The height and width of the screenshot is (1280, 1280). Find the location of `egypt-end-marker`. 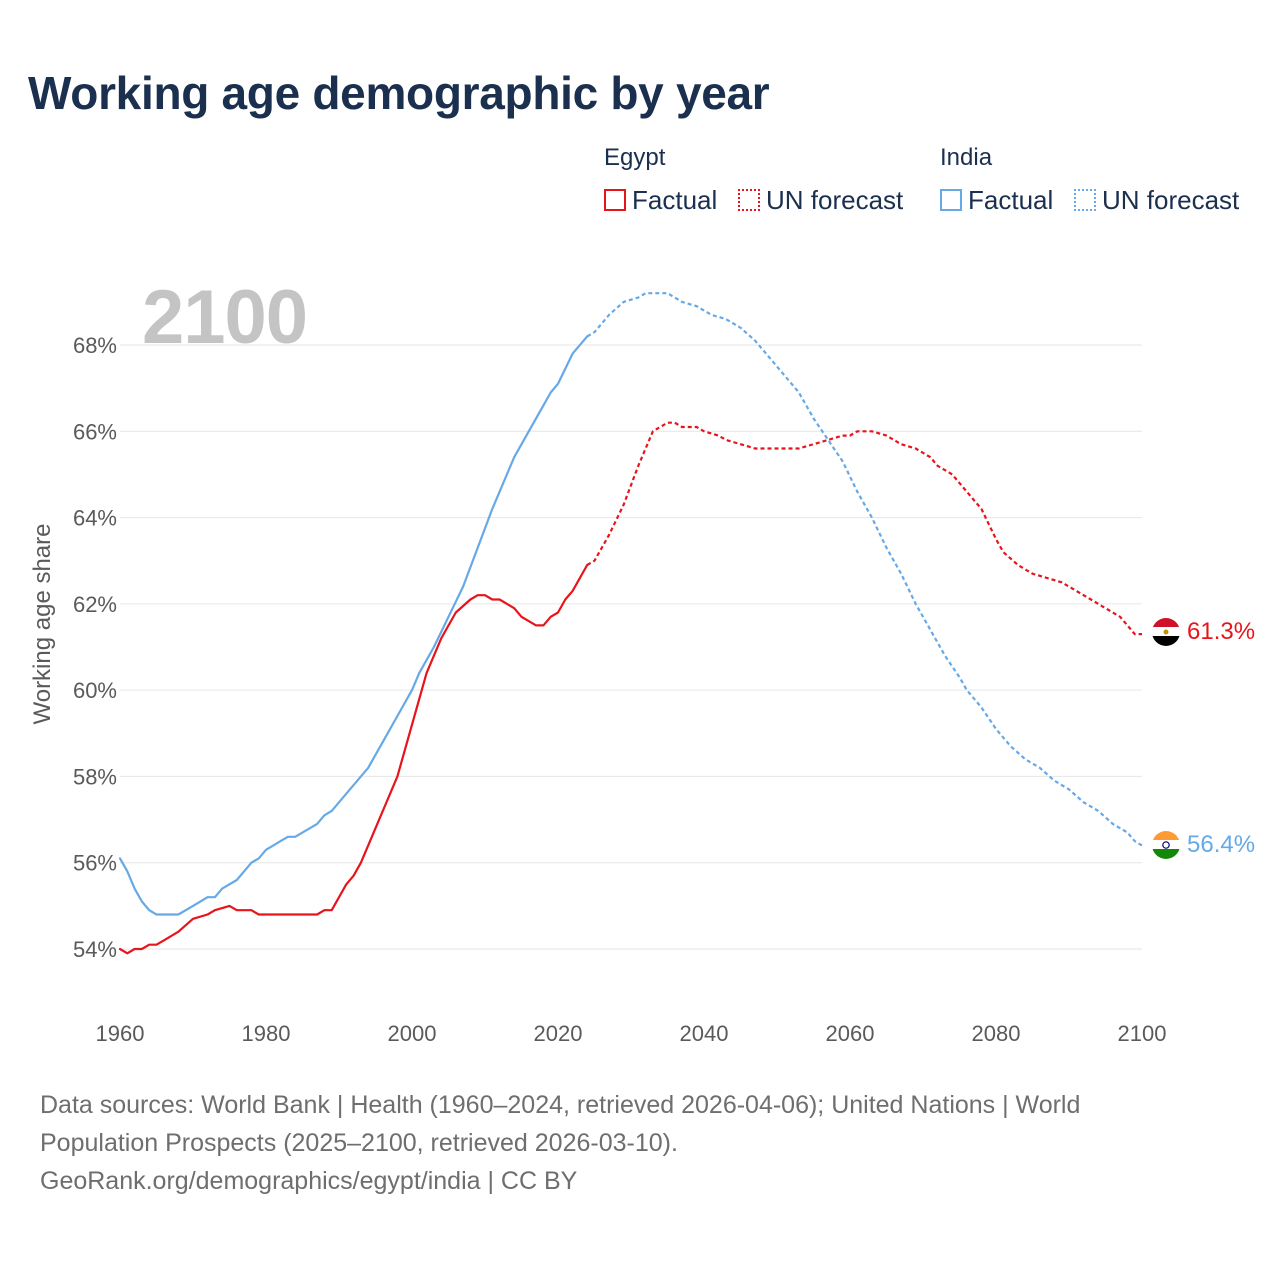

egypt-end-marker is located at coordinates (1166, 632).